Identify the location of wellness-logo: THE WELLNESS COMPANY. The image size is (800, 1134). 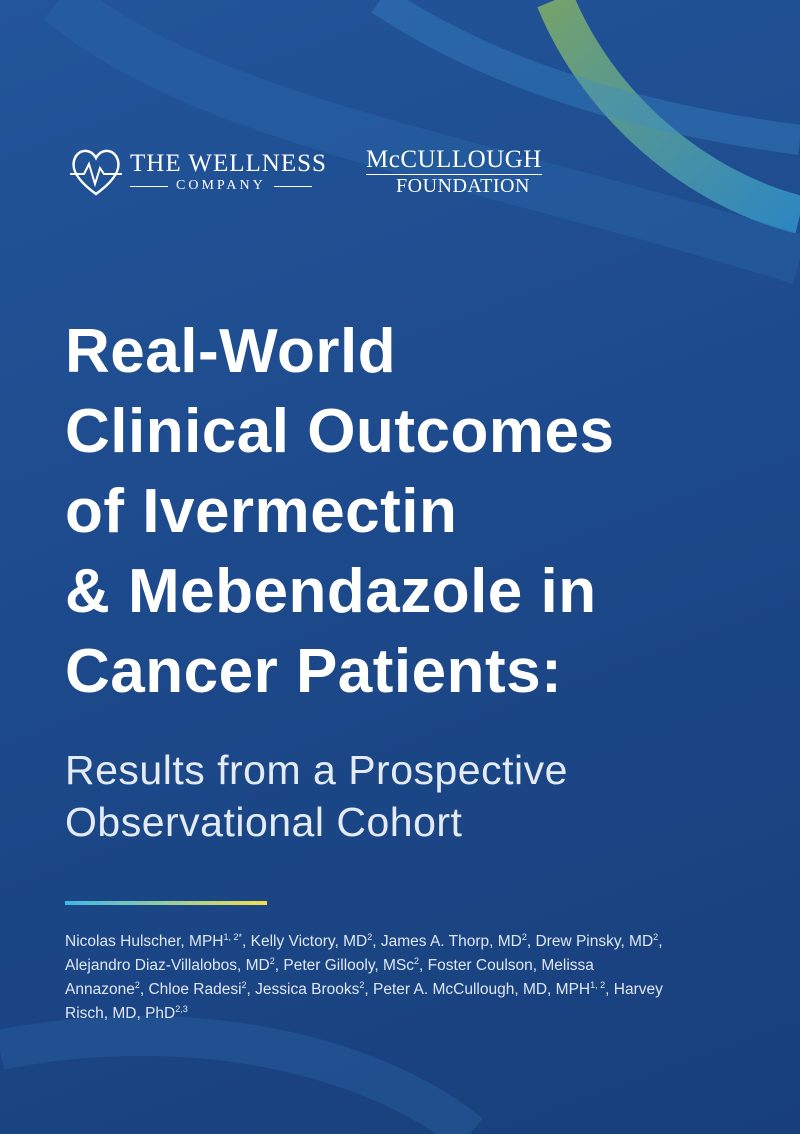
(197, 172).